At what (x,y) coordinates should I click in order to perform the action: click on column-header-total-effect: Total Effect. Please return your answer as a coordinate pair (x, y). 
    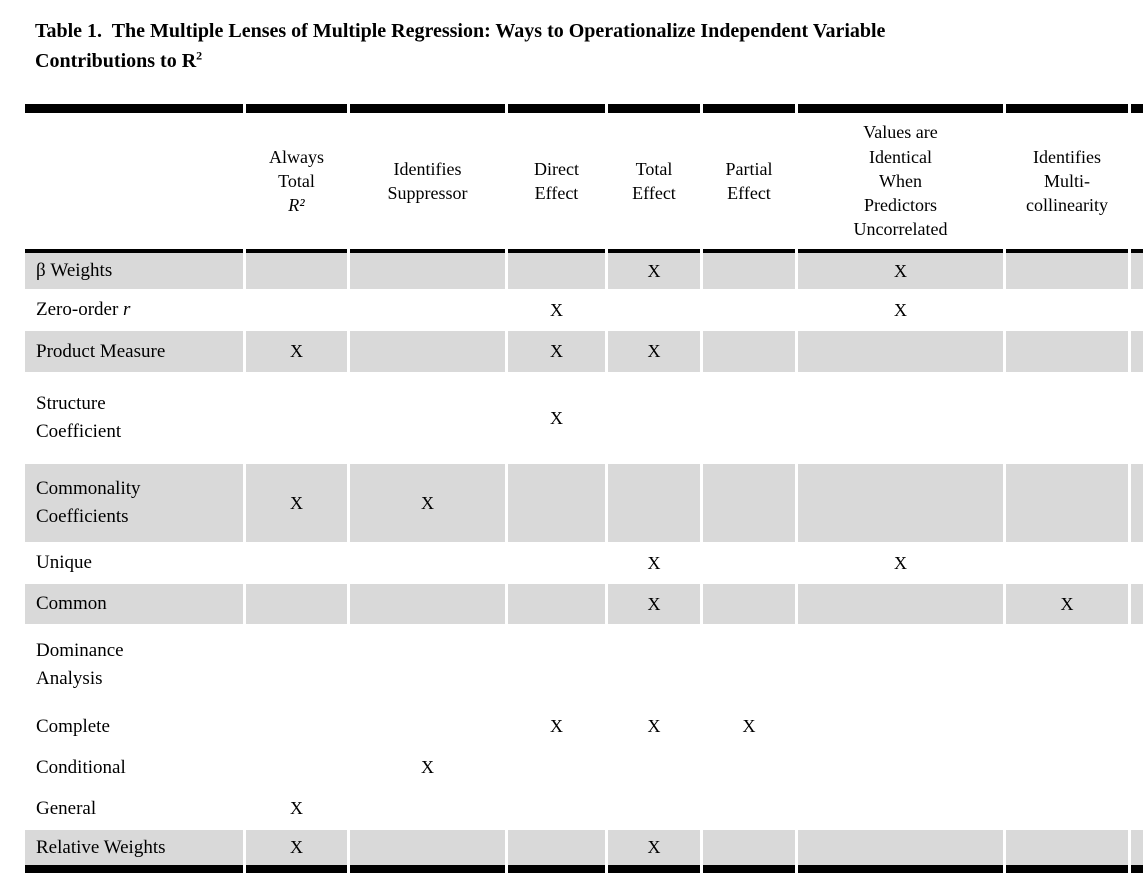
    Looking at the image, I should click on (654, 178).